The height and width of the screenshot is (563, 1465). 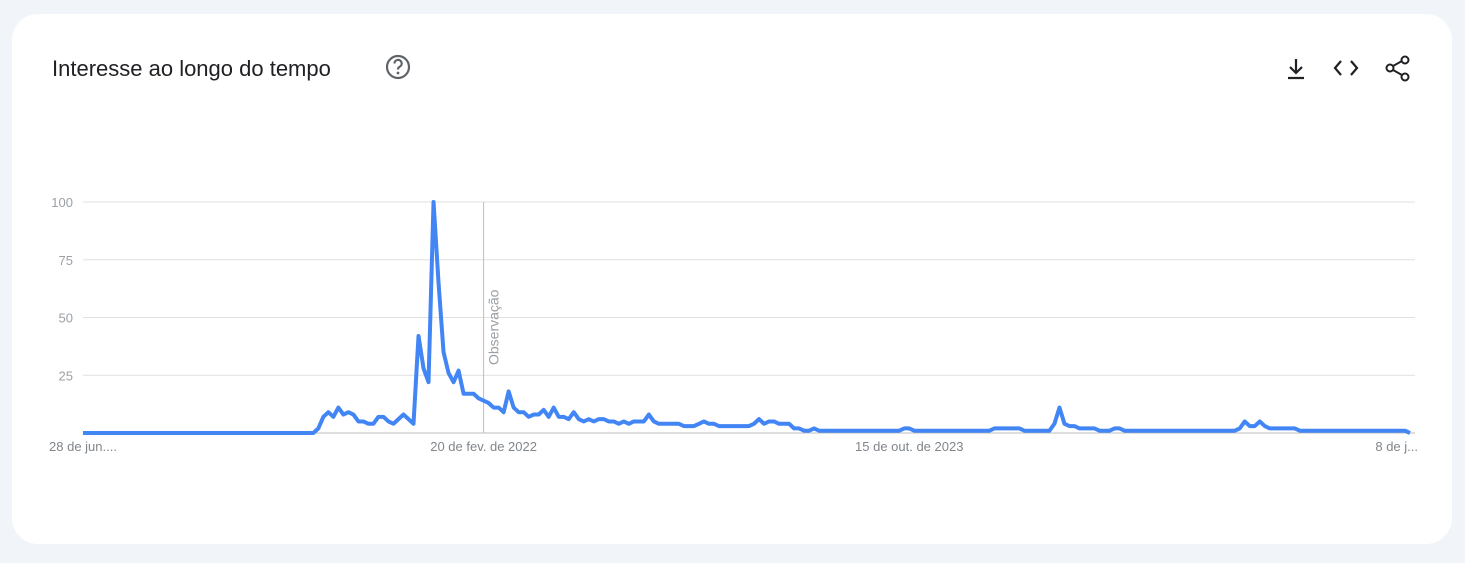 I want to click on x-tick-label: 15 de out. de 2023, so click(x=909, y=446).